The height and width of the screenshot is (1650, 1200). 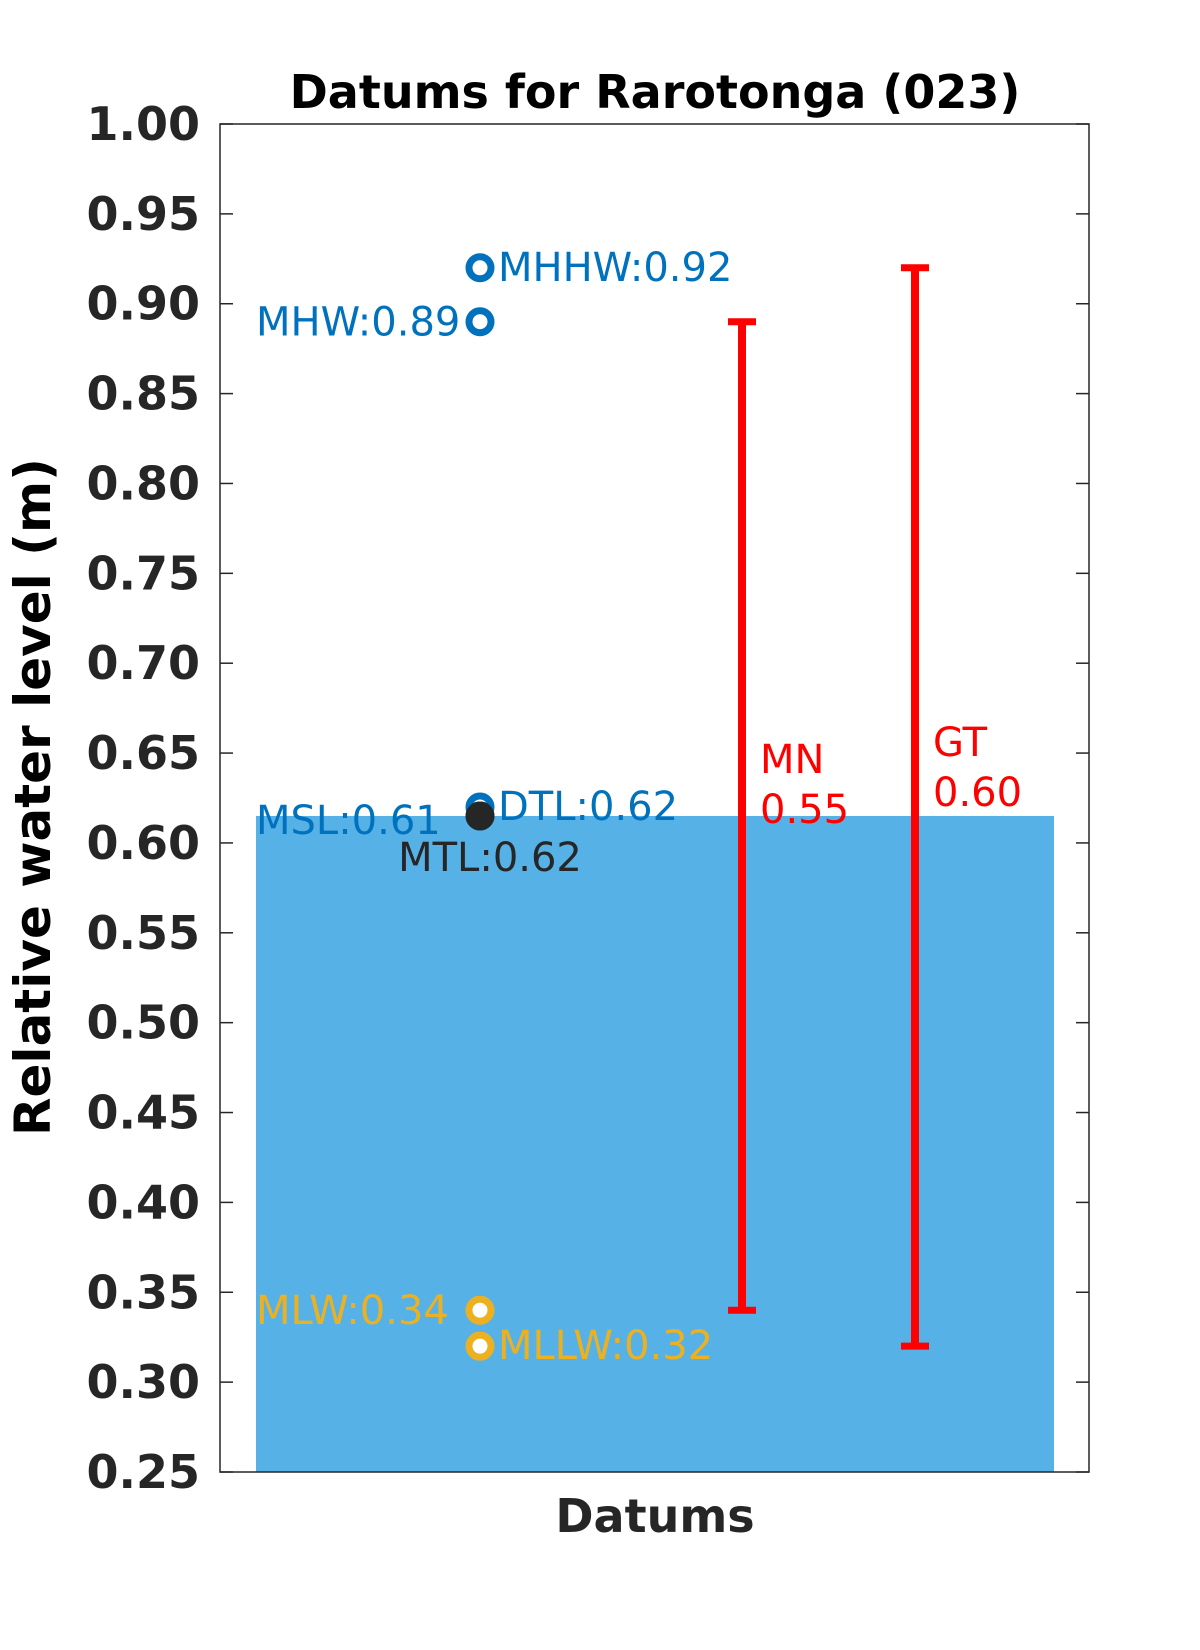 I want to click on datum-label-mlw: MLW:0.34, so click(x=352, y=1311).